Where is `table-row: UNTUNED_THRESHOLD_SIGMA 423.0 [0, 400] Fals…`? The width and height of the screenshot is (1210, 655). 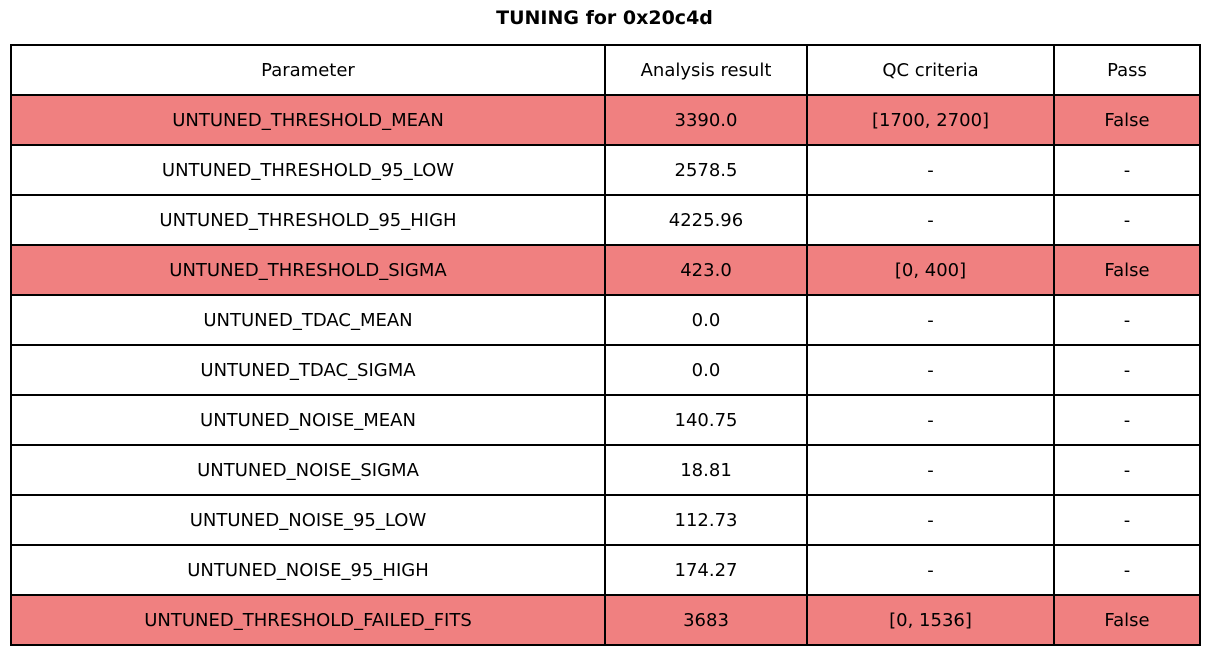 table-row: UNTUNED_THRESHOLD_SIGMA 423.0 [0, 400] Fals… is located at coordinates (605, 270).